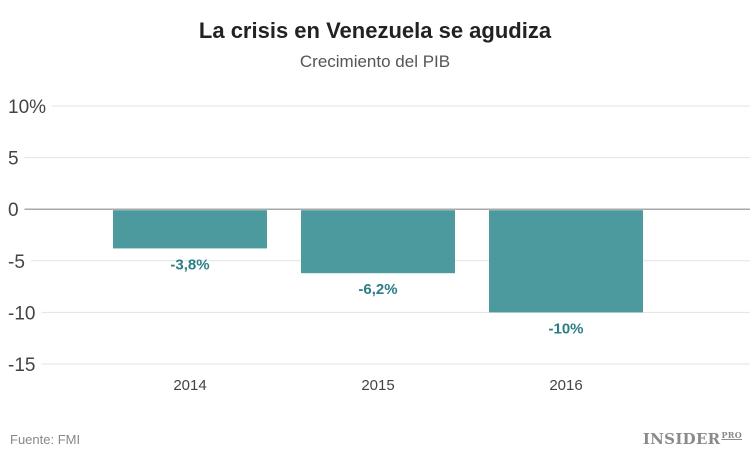  Describe the element at coordinates (45, 439) in the screenshot. I see `source-note: Fuente: FMI` at that location.